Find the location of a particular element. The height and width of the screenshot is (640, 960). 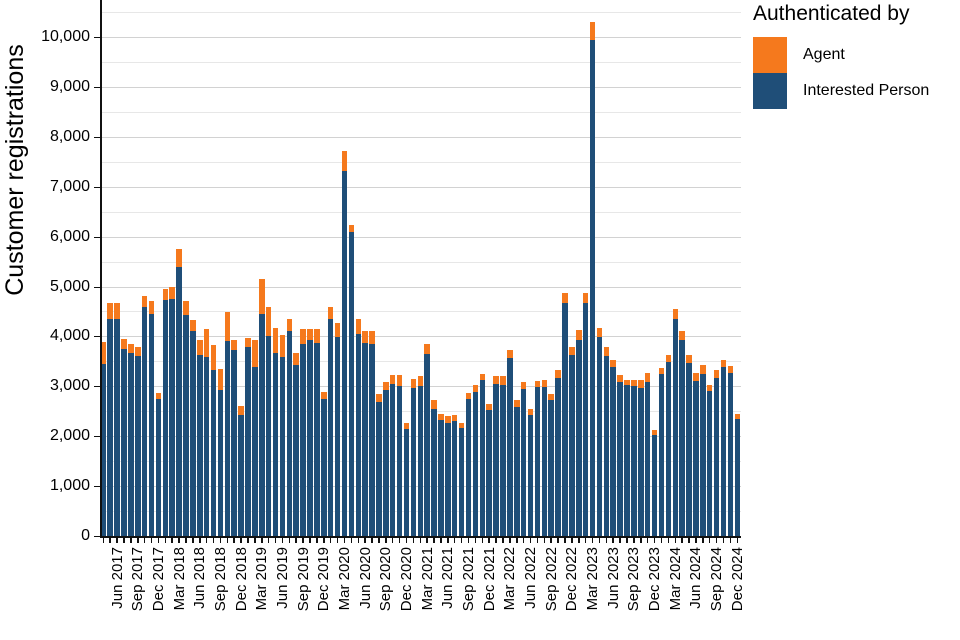

bar-jul-2017 is located at coordinates (124, 437).